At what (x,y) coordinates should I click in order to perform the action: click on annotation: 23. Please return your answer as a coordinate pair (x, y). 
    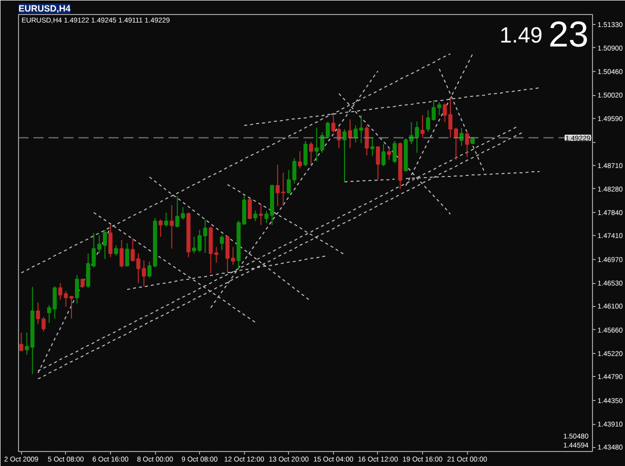
    Looking at the image, I should click on (568, 34).